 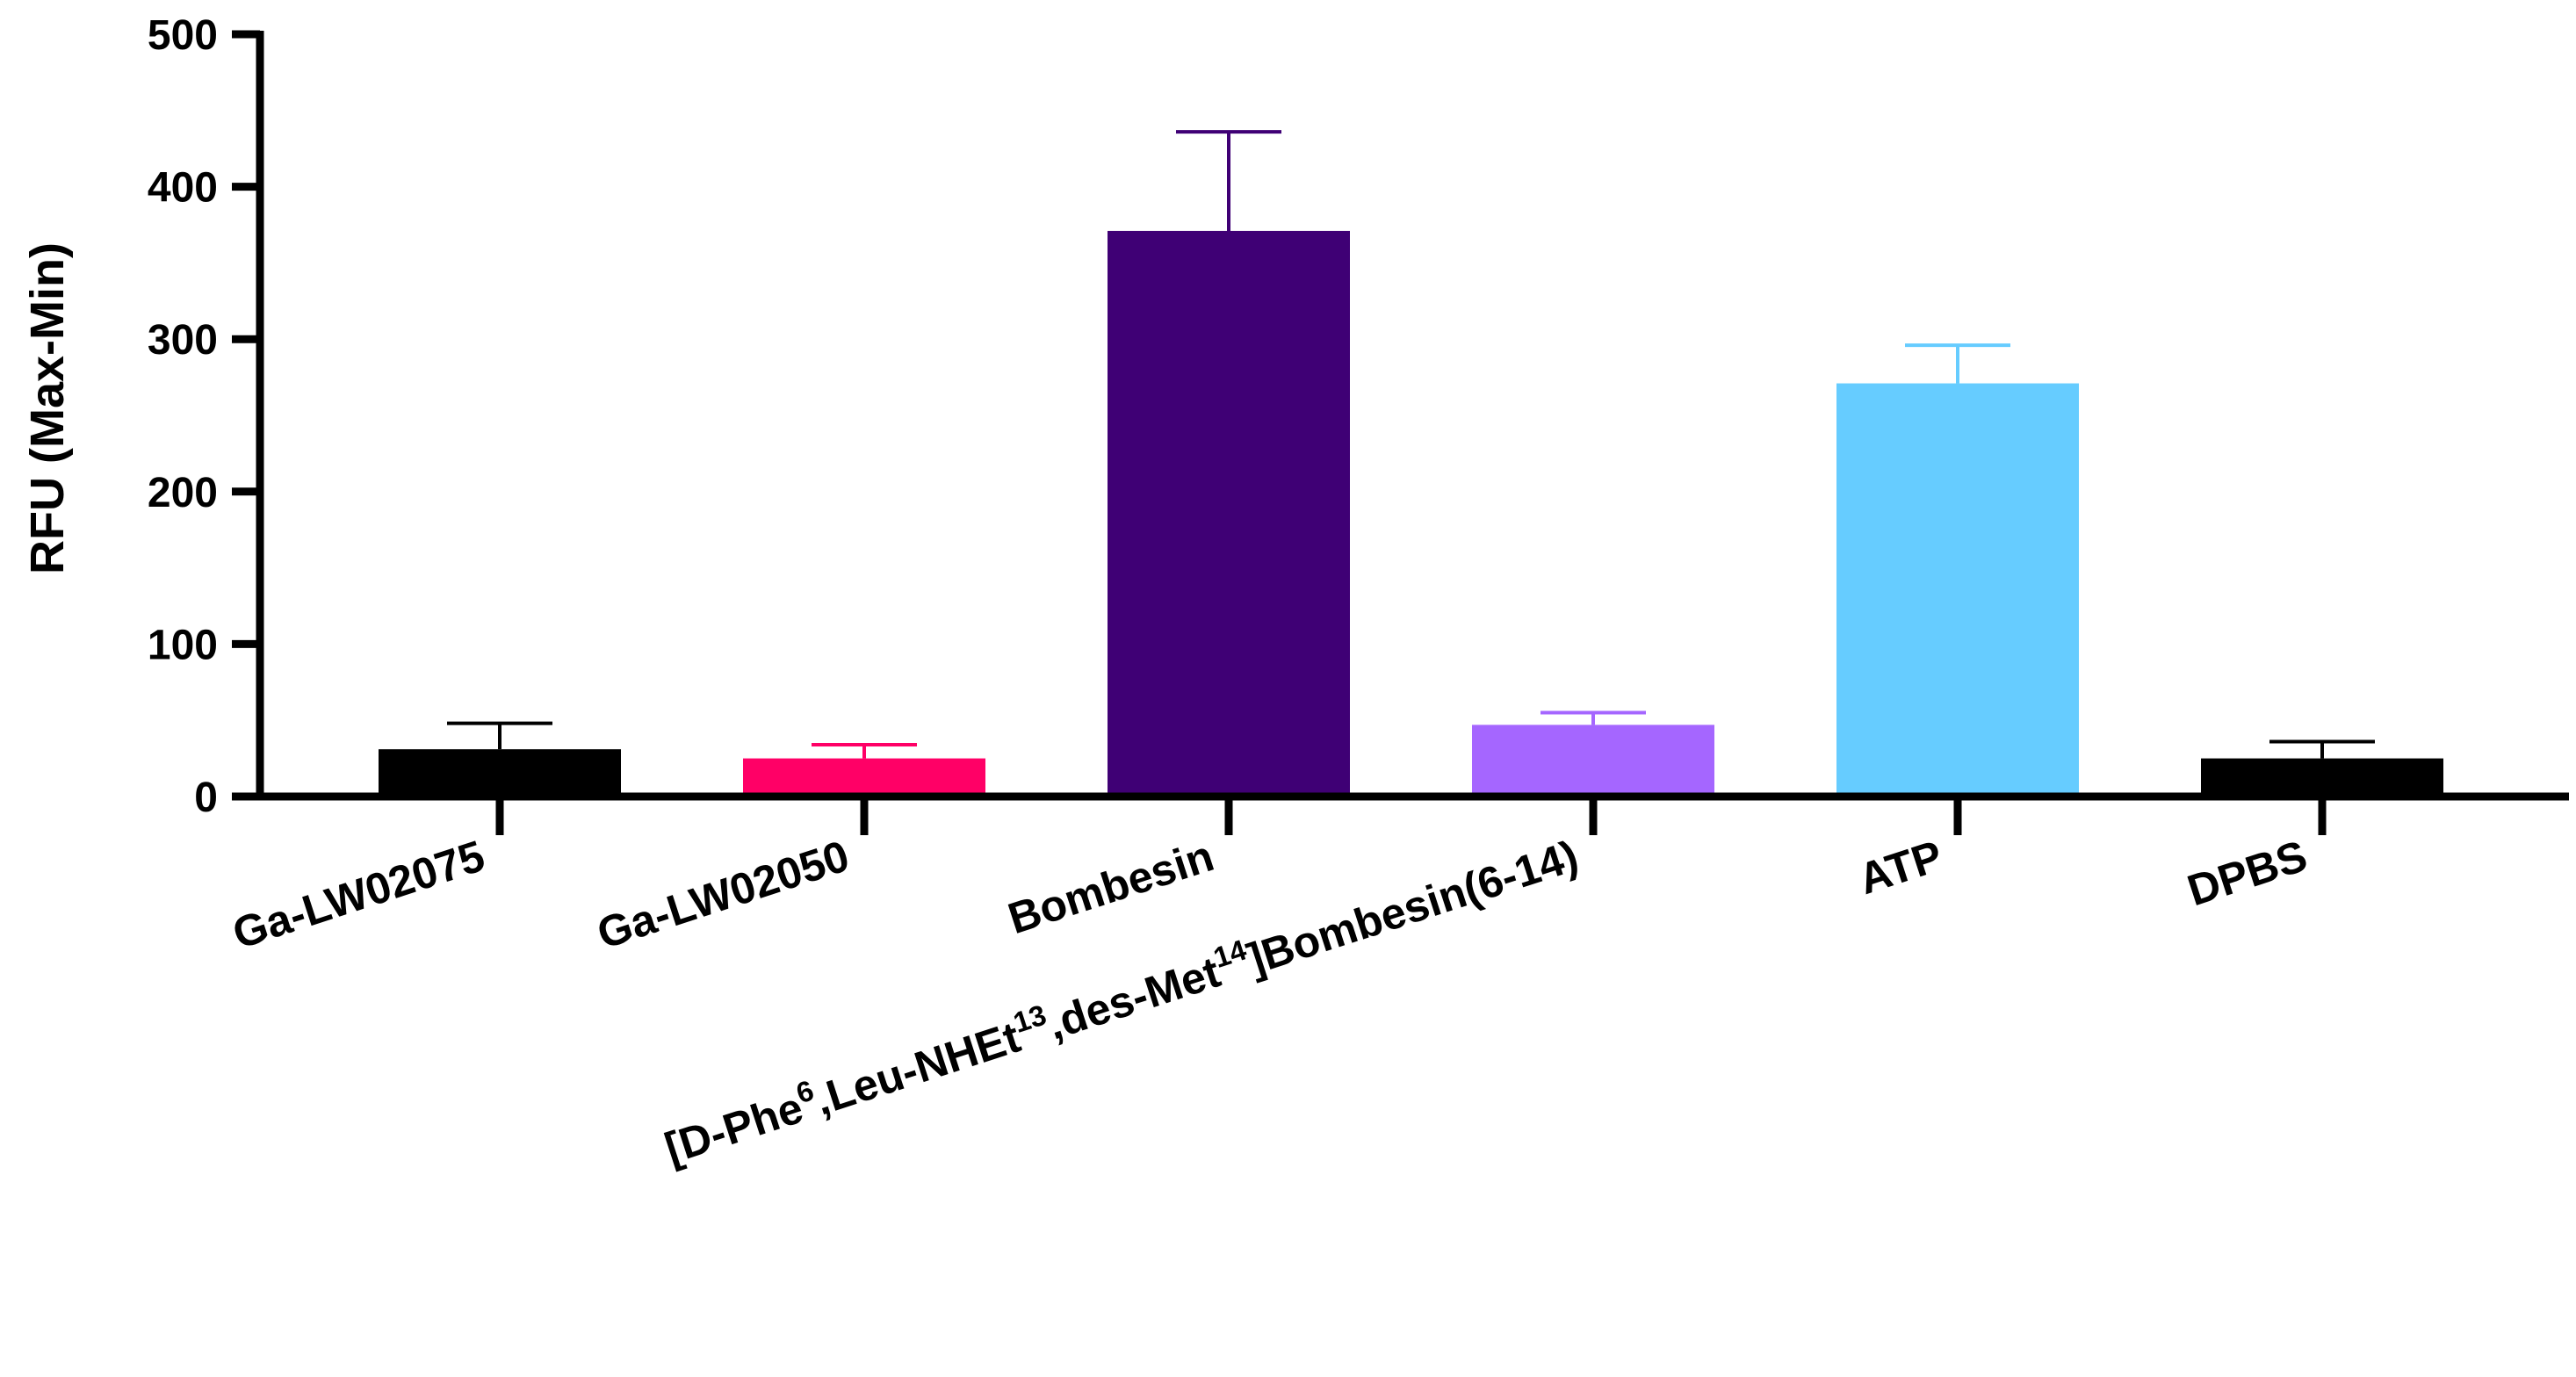 What do you see at coordinates (1413, 907) in the screenshot?
I see `x-tick-label-3-part-6: ]Bombesin(6-14)` at bounding box center [1413, 907].